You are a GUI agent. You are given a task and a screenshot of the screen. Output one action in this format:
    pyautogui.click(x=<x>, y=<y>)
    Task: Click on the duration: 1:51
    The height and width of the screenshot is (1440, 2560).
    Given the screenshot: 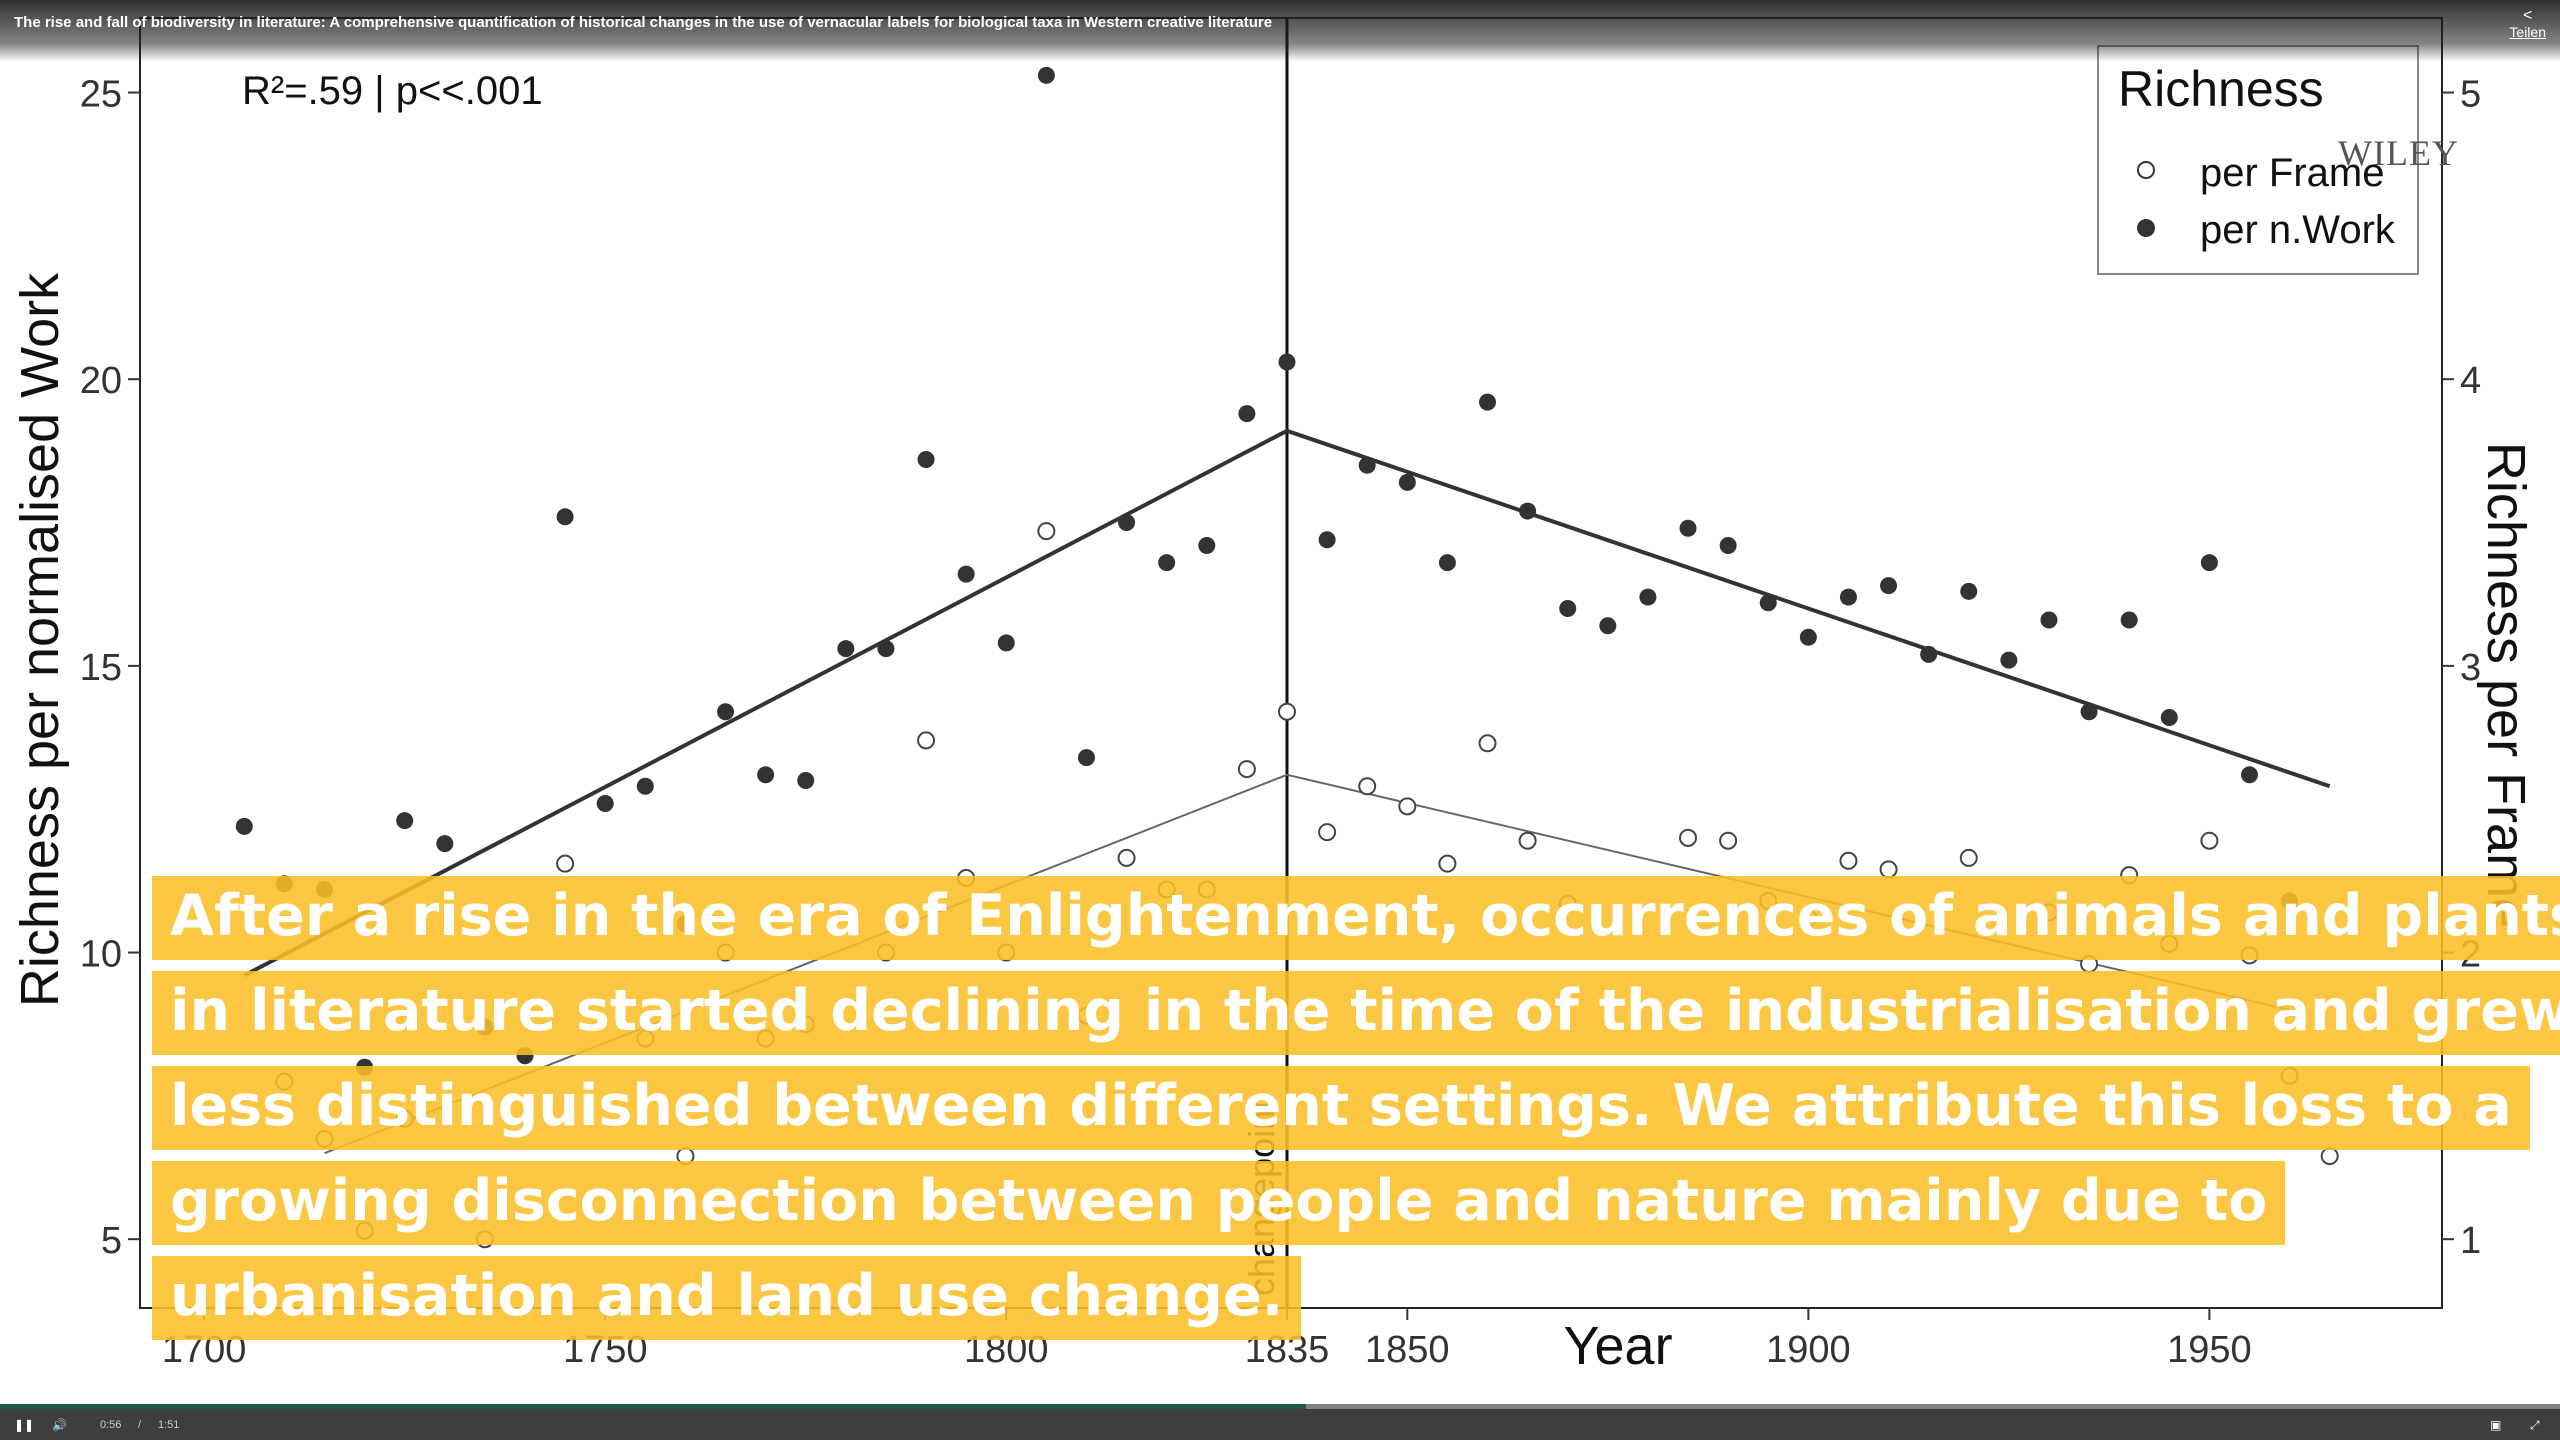 What is the action you would take?
    pyautogui.click(x=169, y=1425)
    